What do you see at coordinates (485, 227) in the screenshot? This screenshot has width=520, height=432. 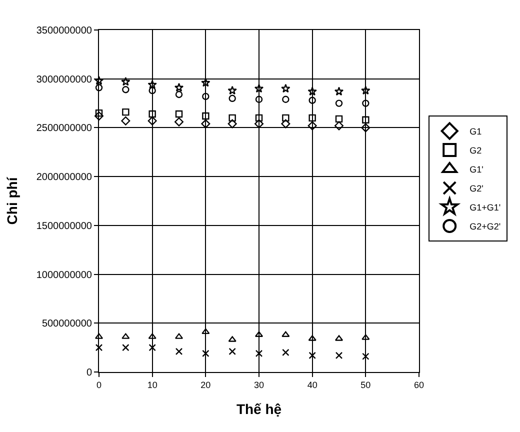 I see `legend-label: G2+G2'` at bounding box center [485, 227].